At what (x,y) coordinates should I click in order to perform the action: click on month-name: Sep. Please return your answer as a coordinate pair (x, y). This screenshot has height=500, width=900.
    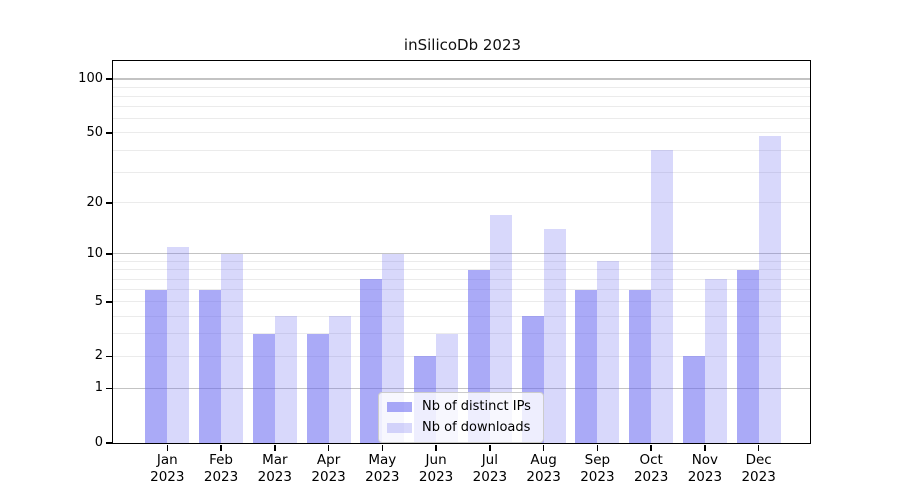
    Looking at the image, I should click on (597, 460).